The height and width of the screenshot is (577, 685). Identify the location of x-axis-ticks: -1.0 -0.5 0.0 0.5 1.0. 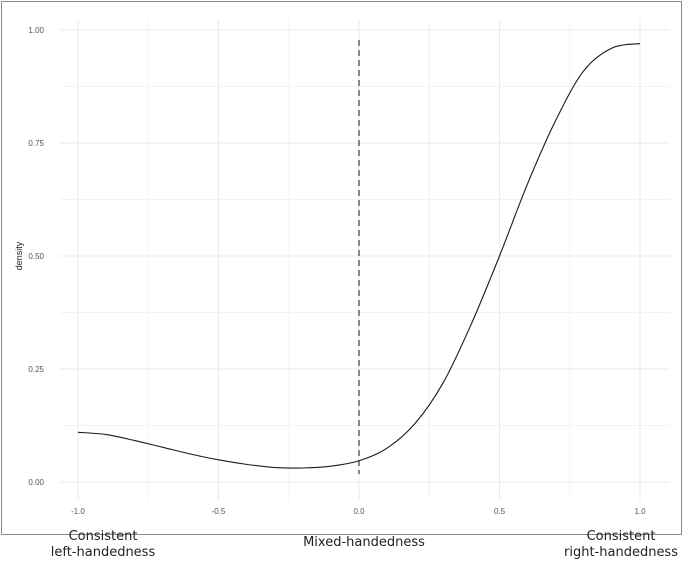
(358, 511).